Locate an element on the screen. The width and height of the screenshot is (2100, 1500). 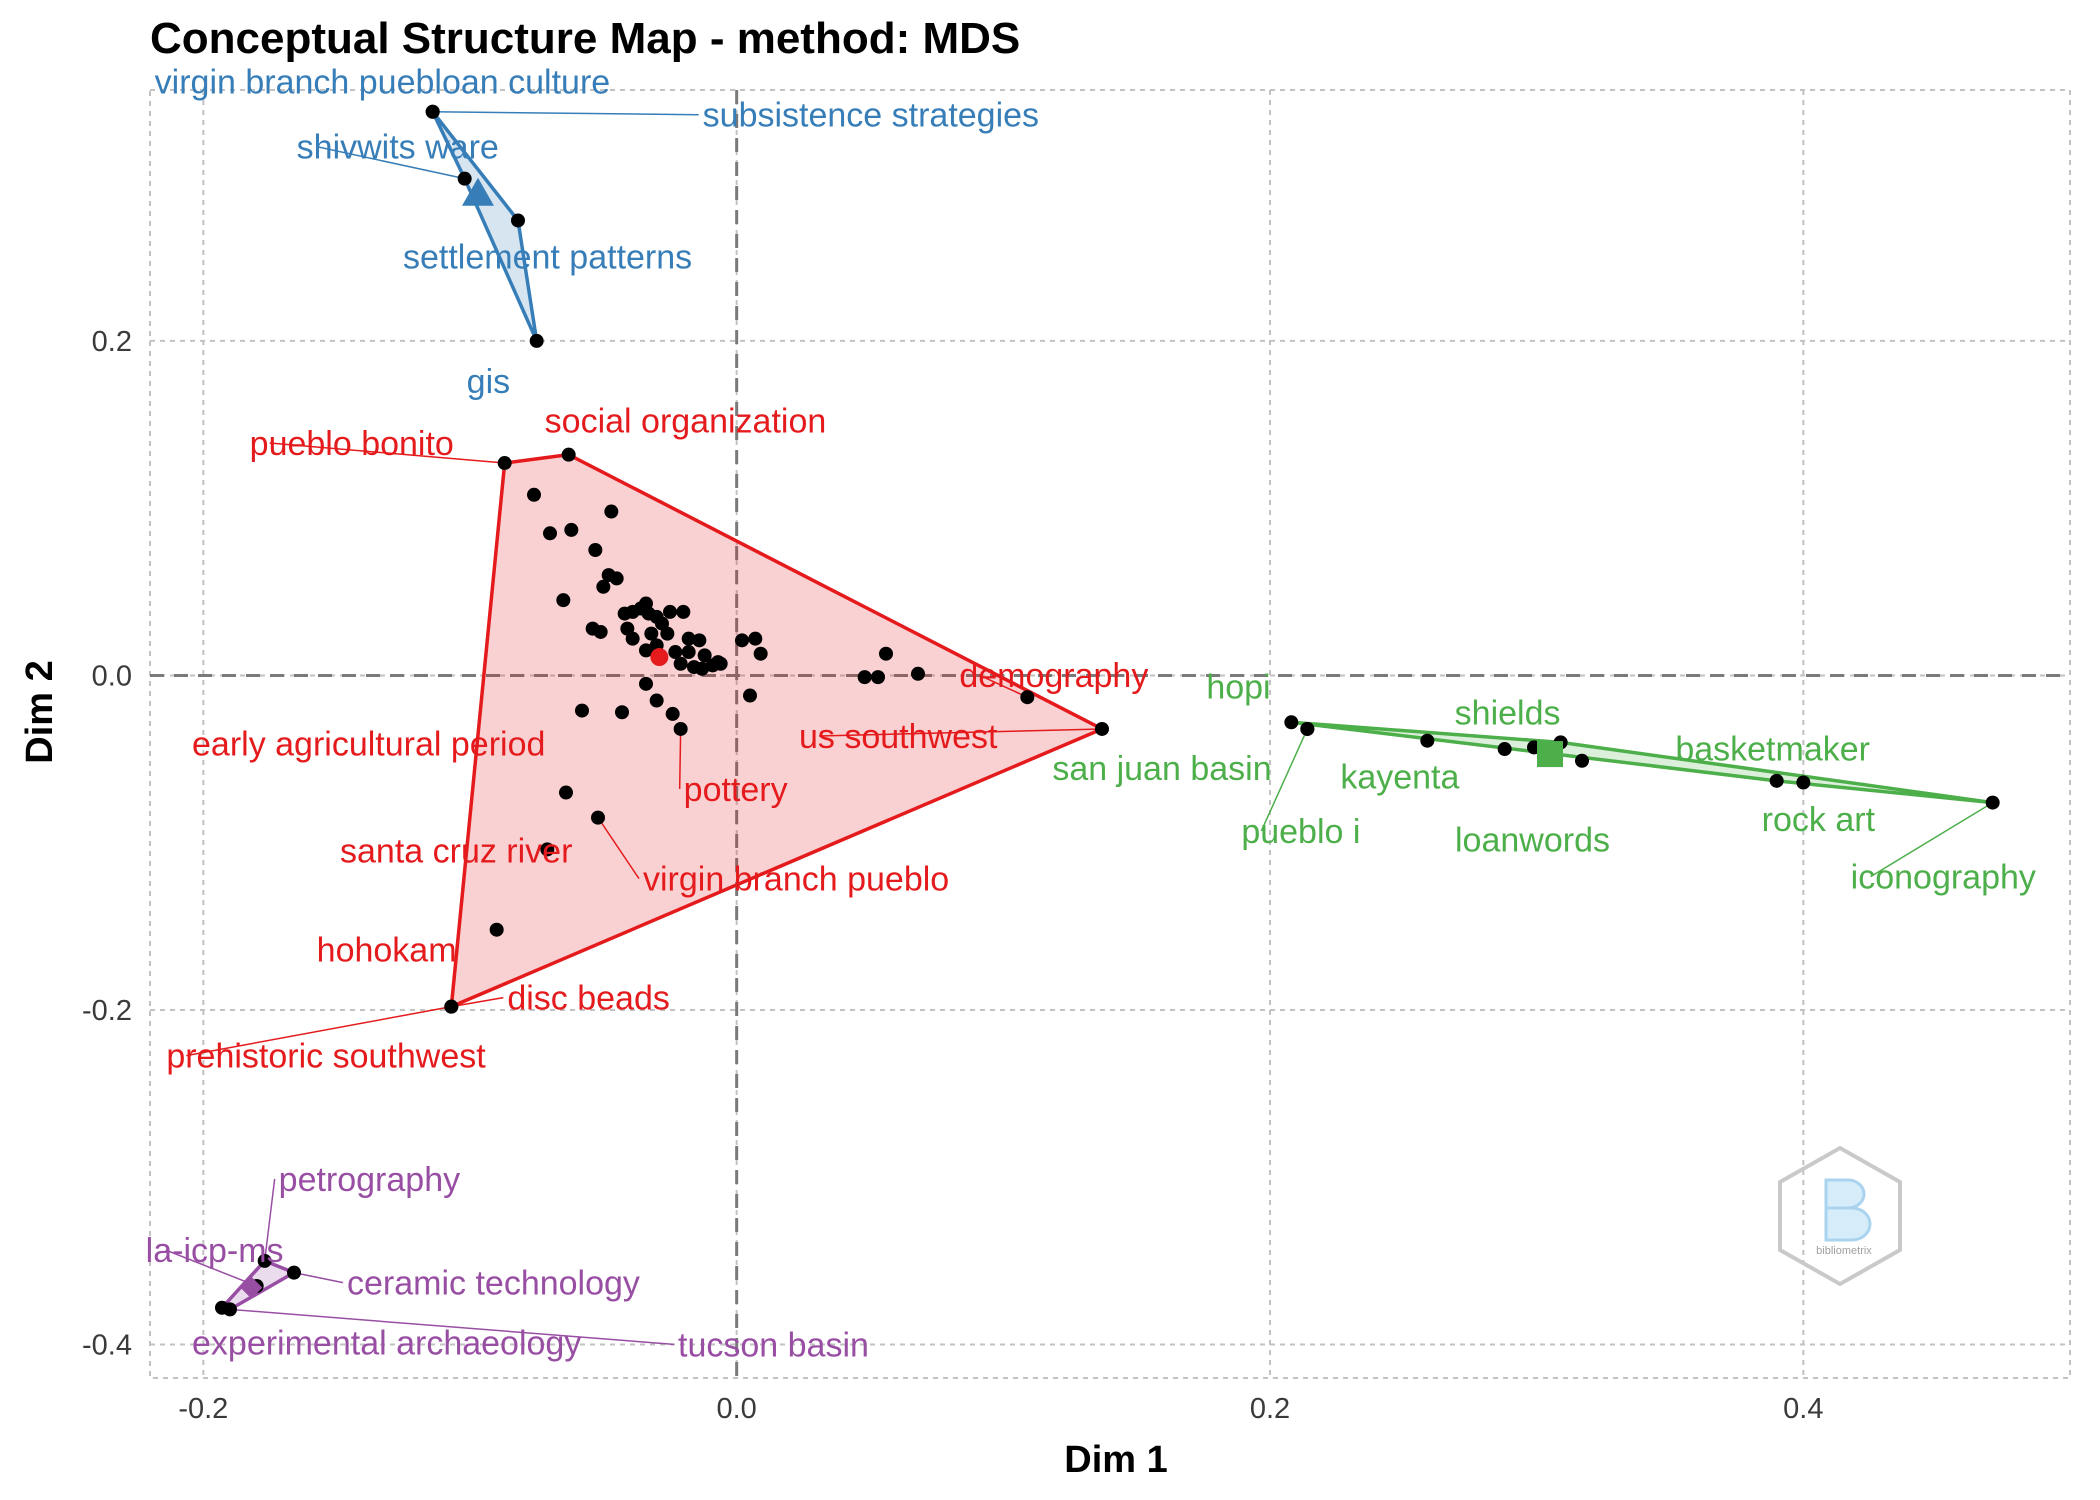
y-tick-label: -0.2 is located at coordinates (107, 1011).